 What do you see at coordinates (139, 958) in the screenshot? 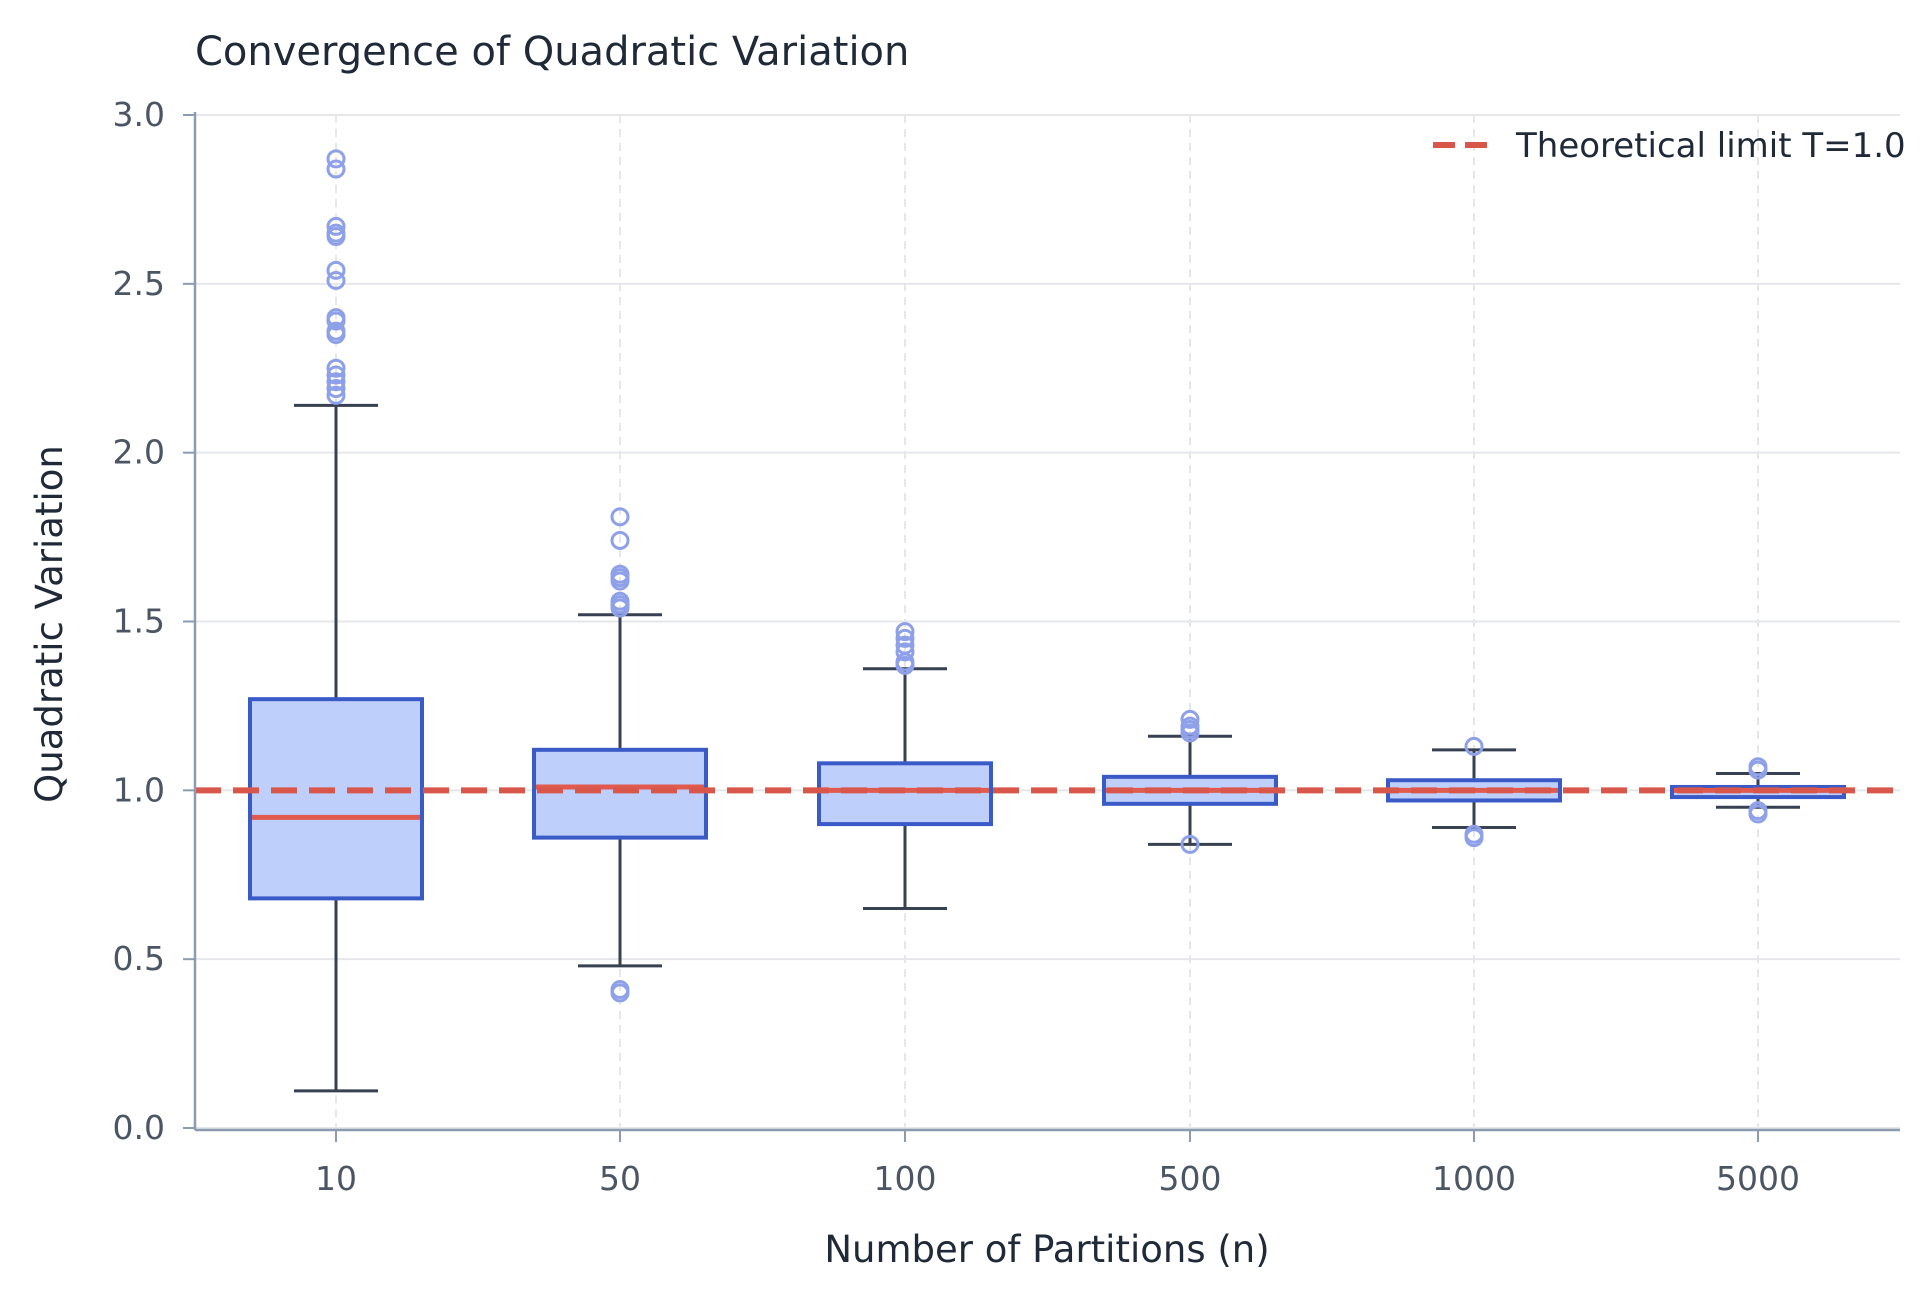
I see `y-tick-label: 0.5` at bounding box center [139, 958].